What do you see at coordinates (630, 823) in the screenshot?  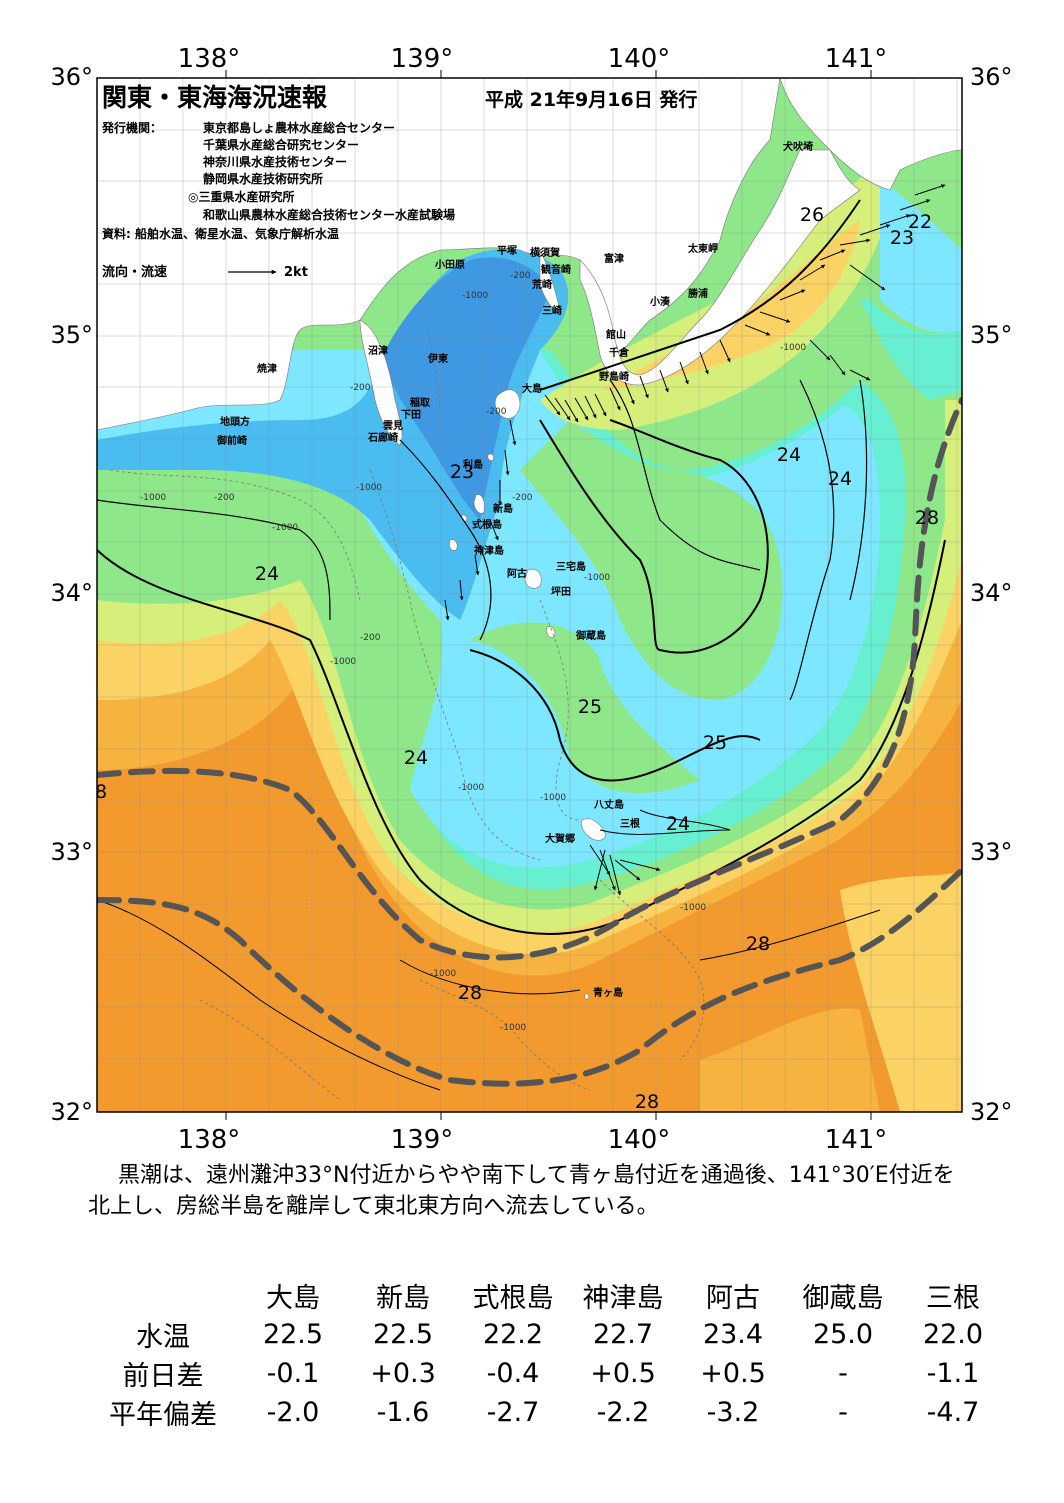 I see `place-label: 三根` at bounding box center [630, 823].